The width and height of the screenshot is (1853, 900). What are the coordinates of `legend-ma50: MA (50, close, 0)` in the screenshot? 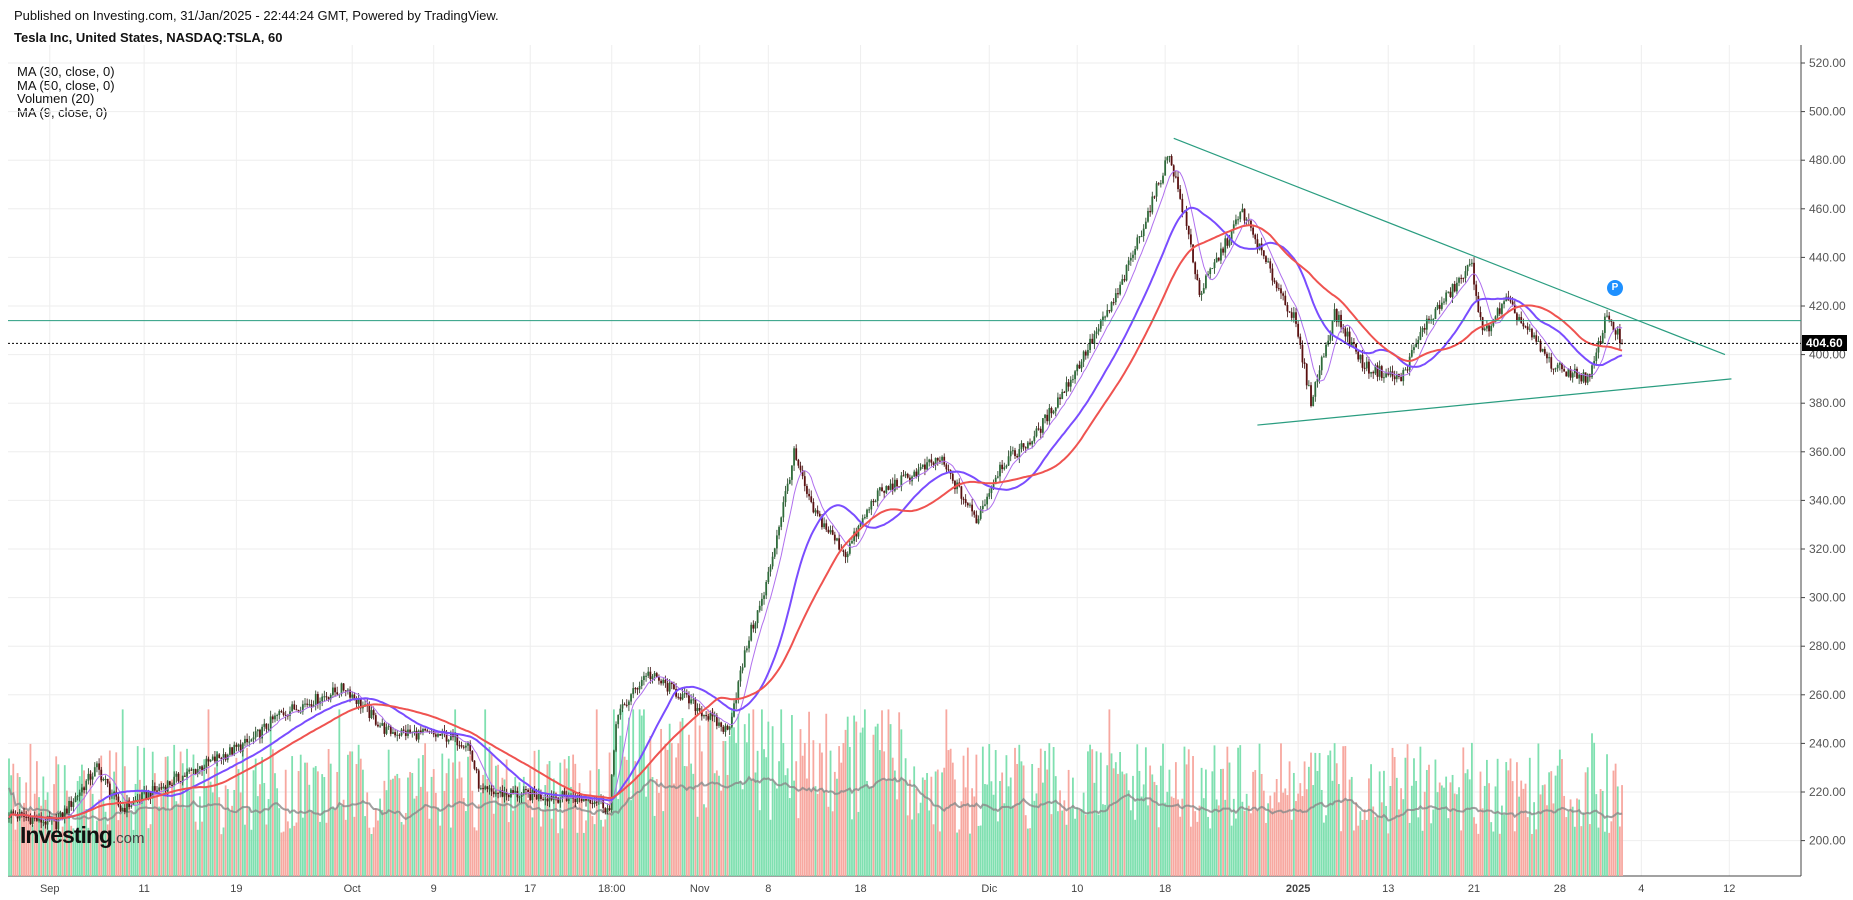 It's located at (66, 85).